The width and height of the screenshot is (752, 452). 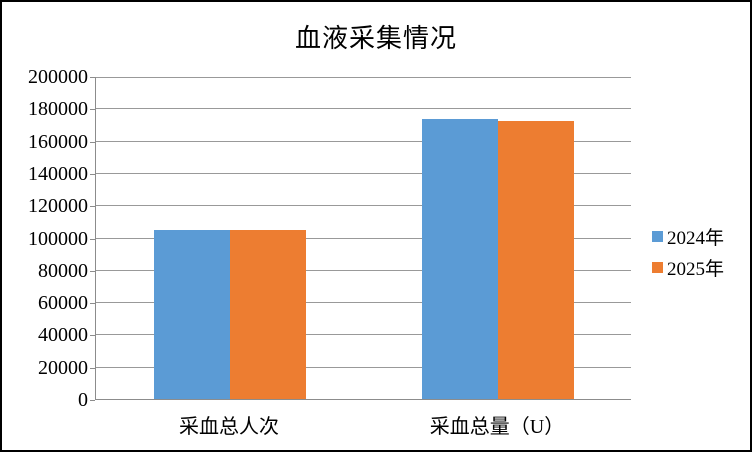 What do you see at coordinates (268, 314) in the screenshot?
I see `bar-2025年-采血总人次` at bounding box center [268, 314].